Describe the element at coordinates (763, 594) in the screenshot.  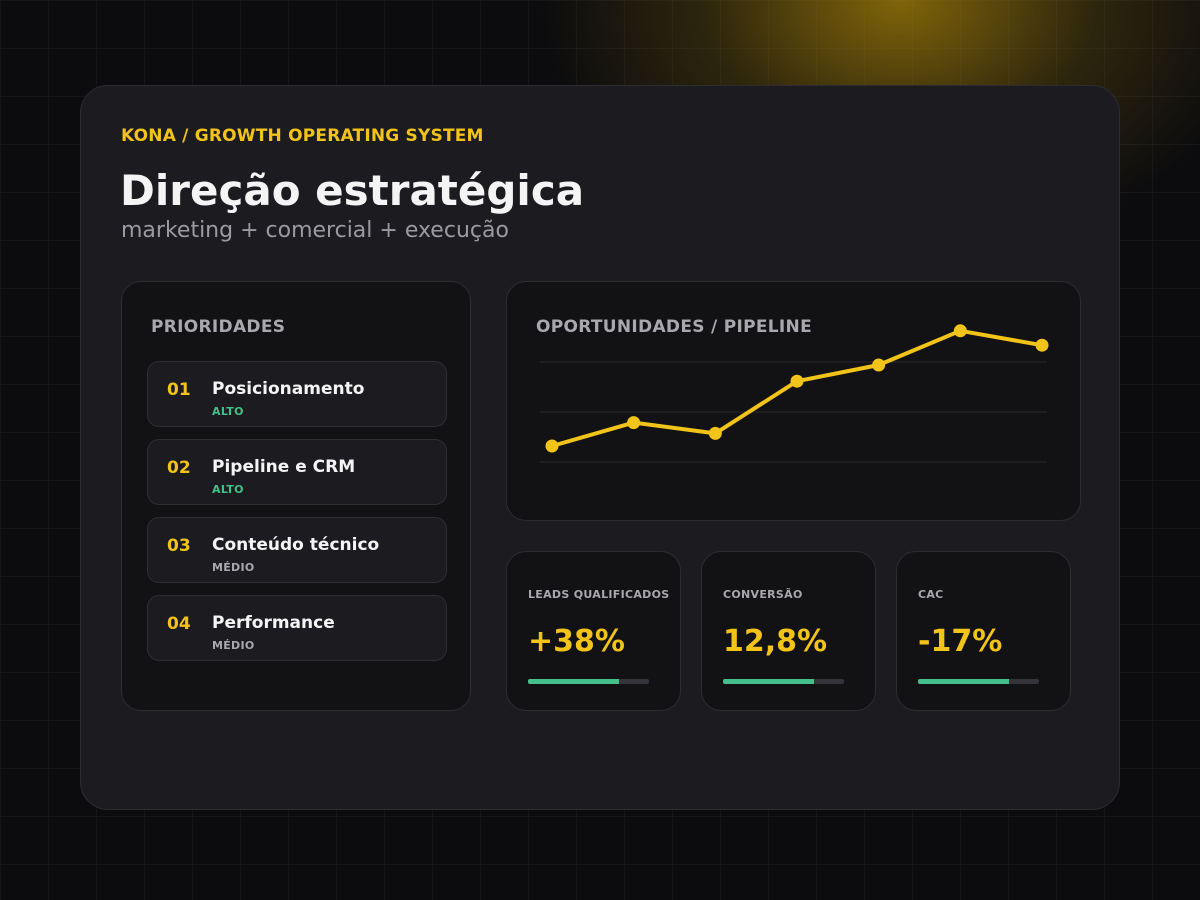
I see `kpi-label: CONVERSÃO` at that location.